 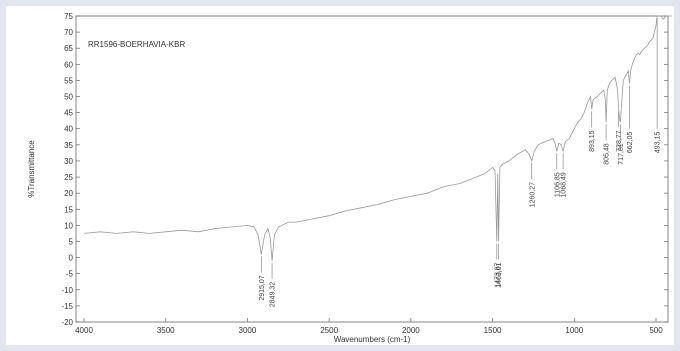 What do you see at coordinates (68, 129) in the screenshot?
I see `y-tick-label: 40` at bounding box center [68, 129].